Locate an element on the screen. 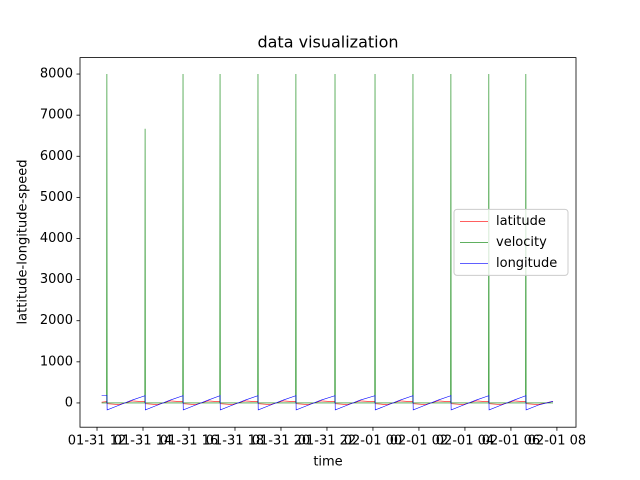 The width and height of the screenshot is (640, 480). y-tick-label: 0 is located at coordinates (69, 402).